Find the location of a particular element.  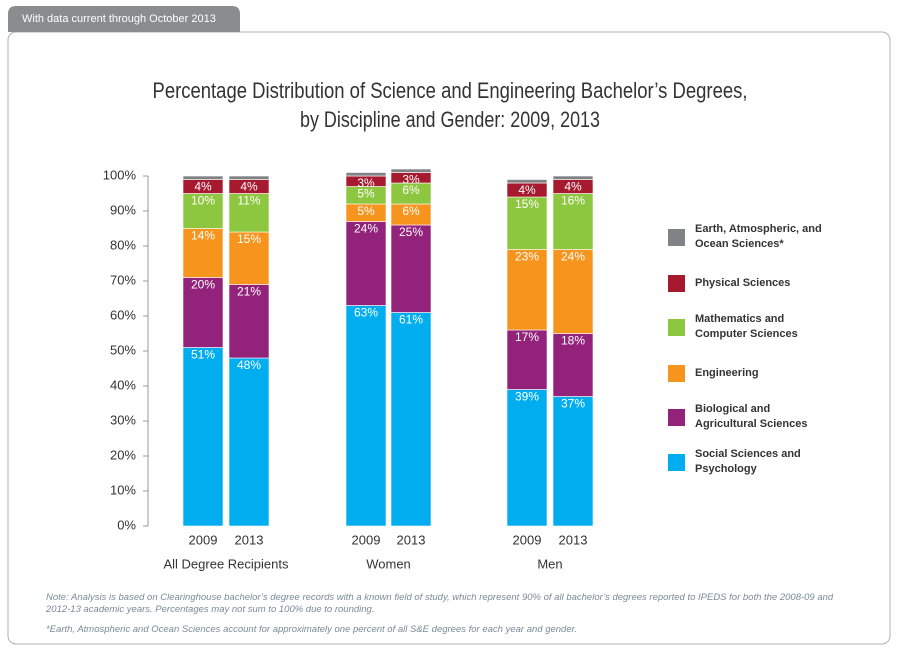

legend-label: Mathematics and Computer Sciences is located at coordinates (746, 326).